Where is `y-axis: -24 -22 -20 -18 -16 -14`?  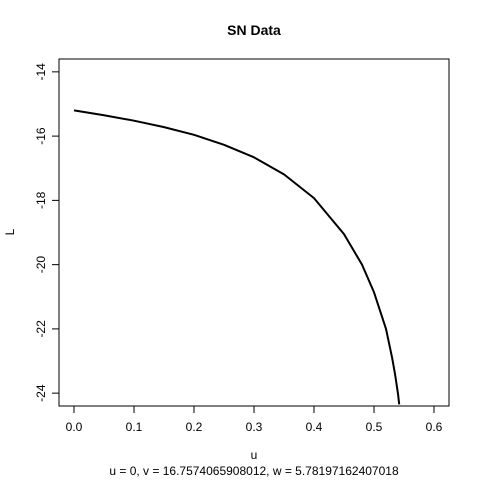 y-axis: -24 -22 -20 -18 -16 -14 is located at coordinates (47, 232).